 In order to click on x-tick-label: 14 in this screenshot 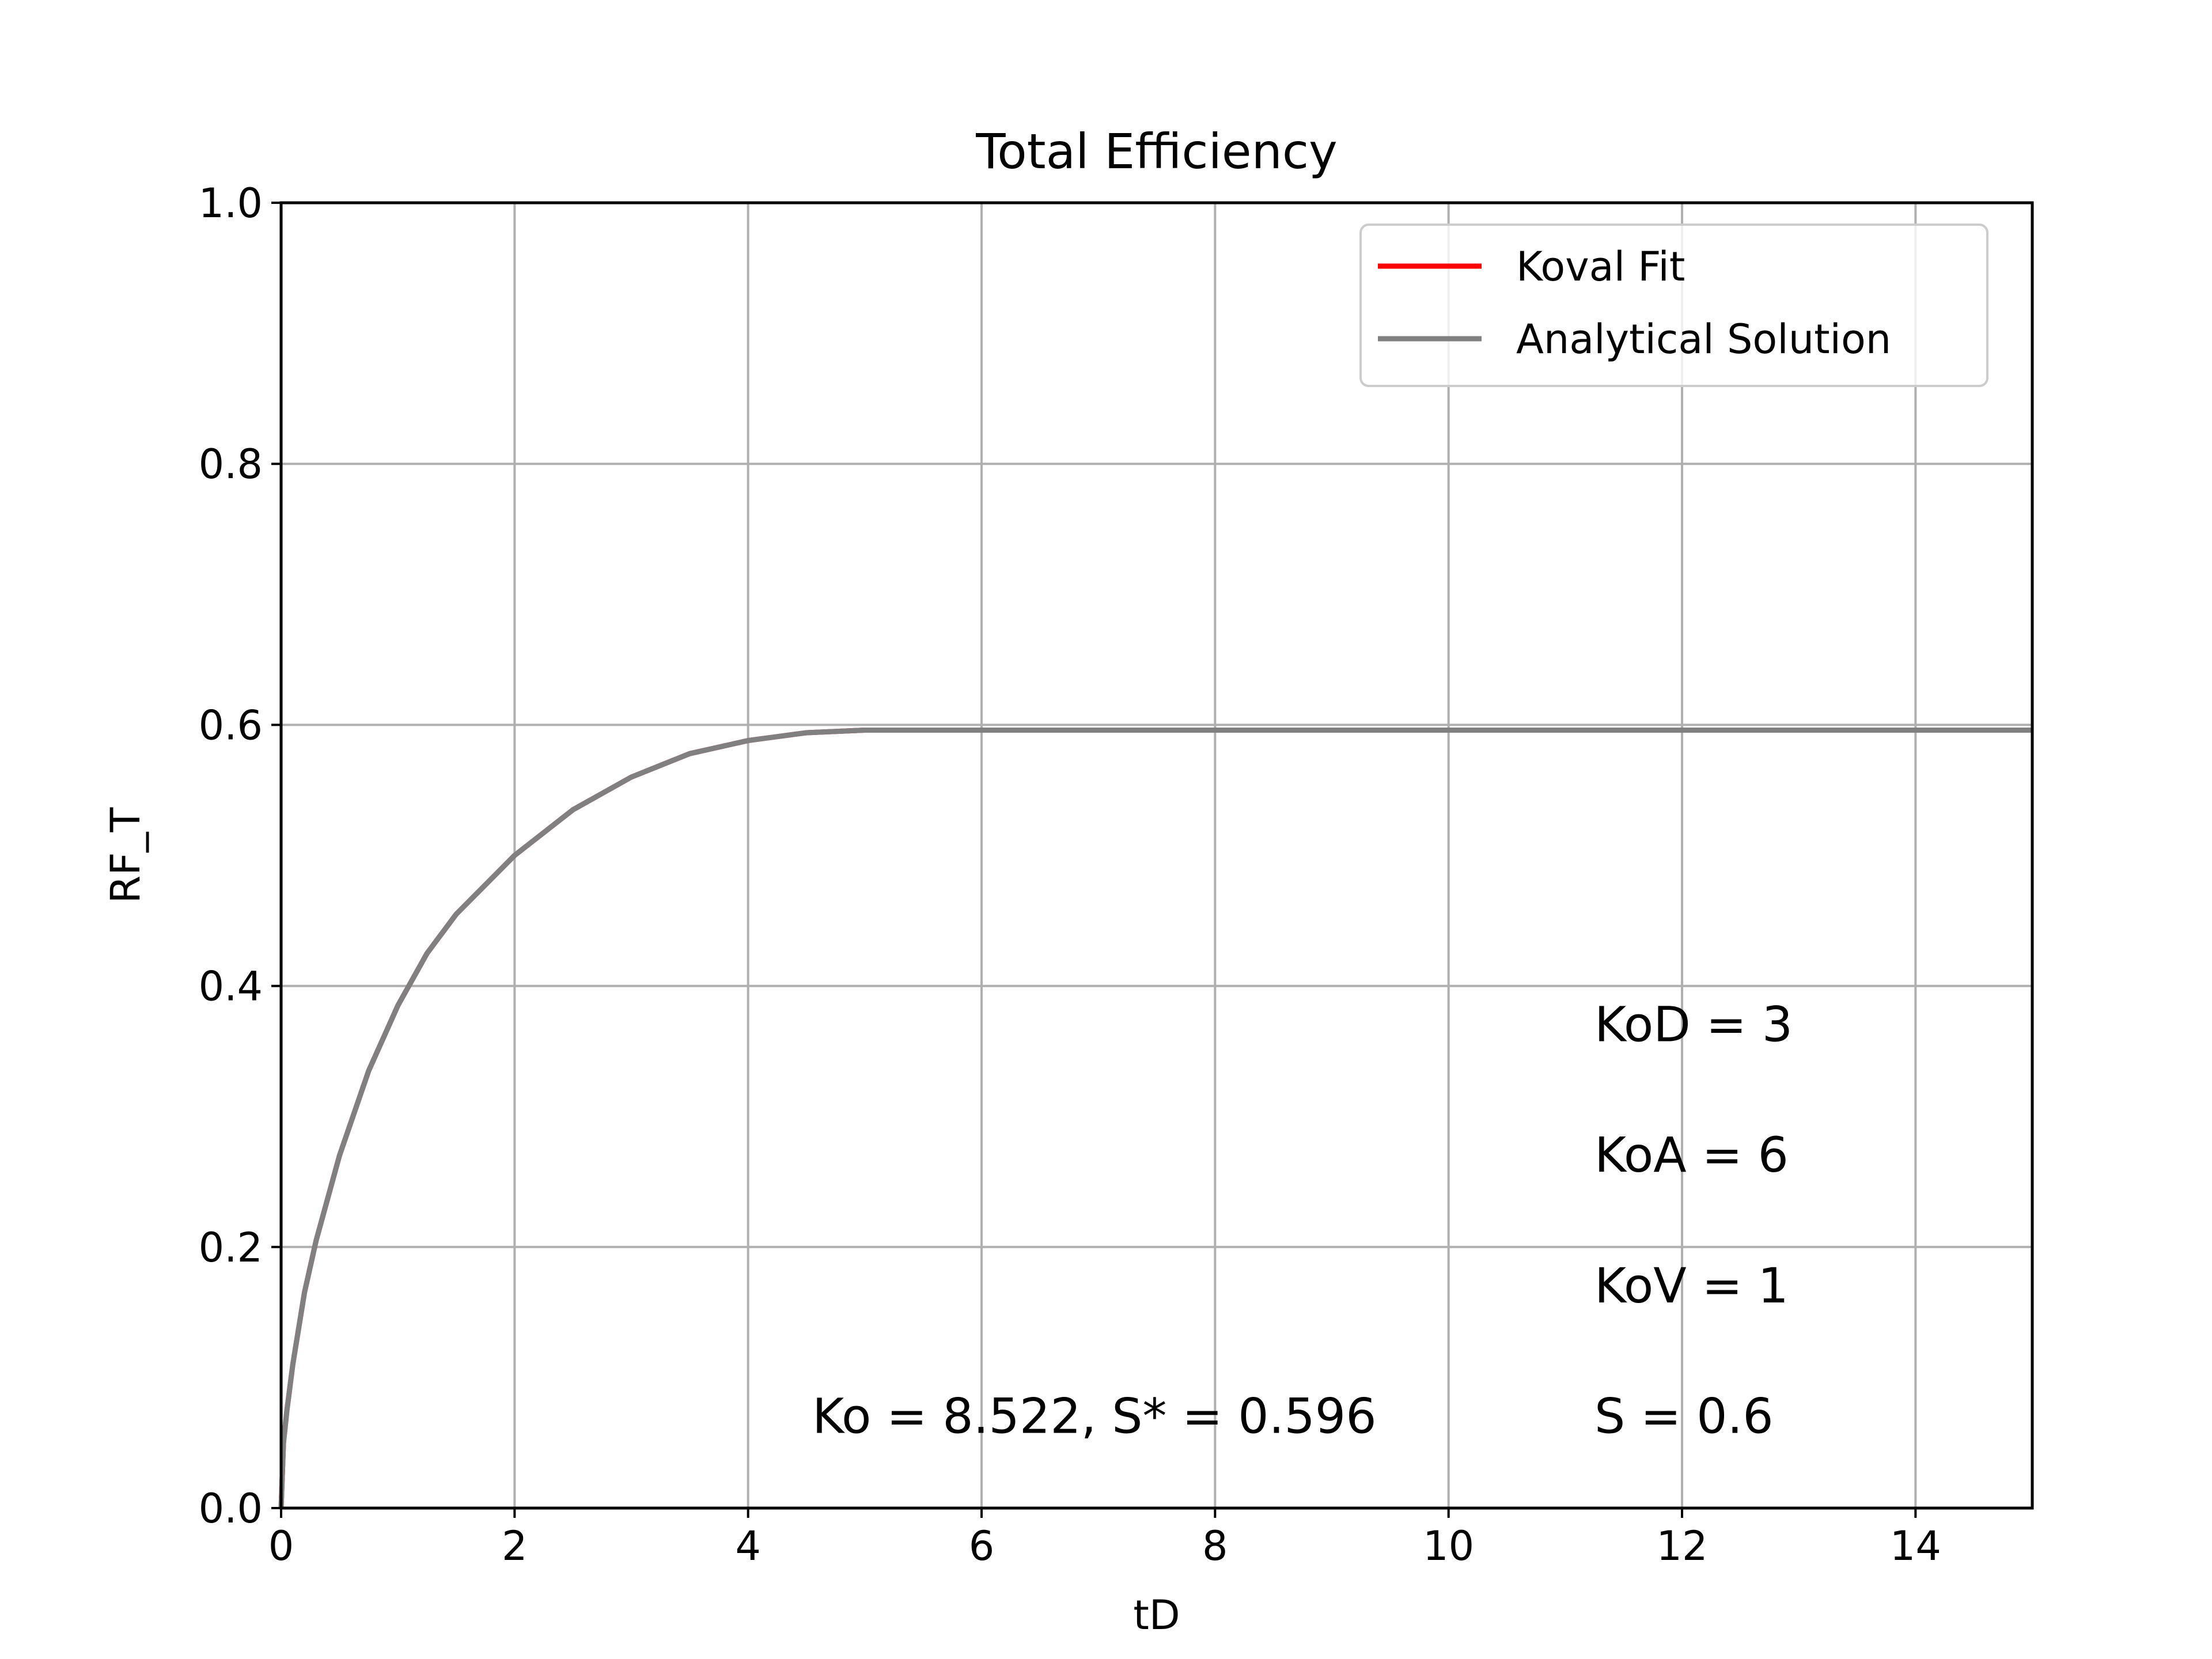, I will do `click(1915, 1546)`.